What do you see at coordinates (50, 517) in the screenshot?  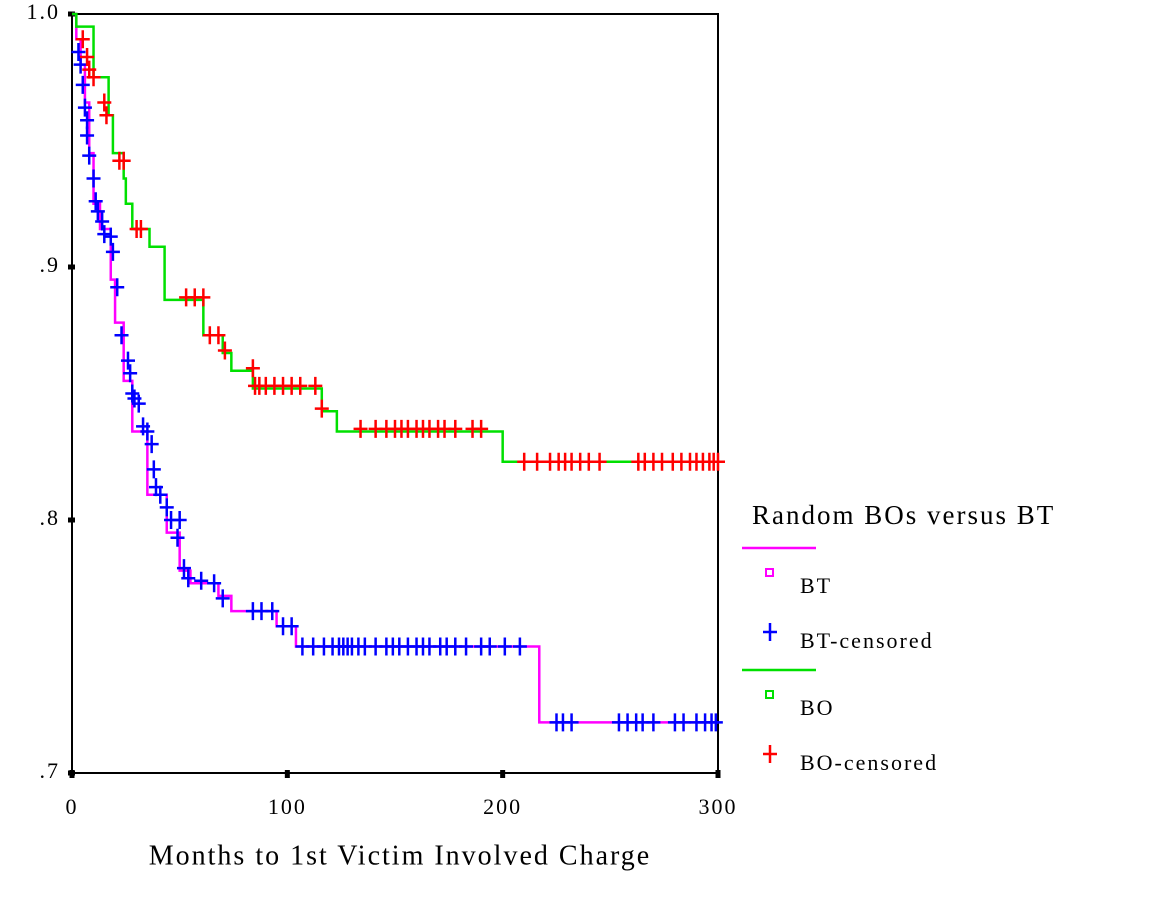 I see `y-tick-label: .8` at bounding box center [50, 517].